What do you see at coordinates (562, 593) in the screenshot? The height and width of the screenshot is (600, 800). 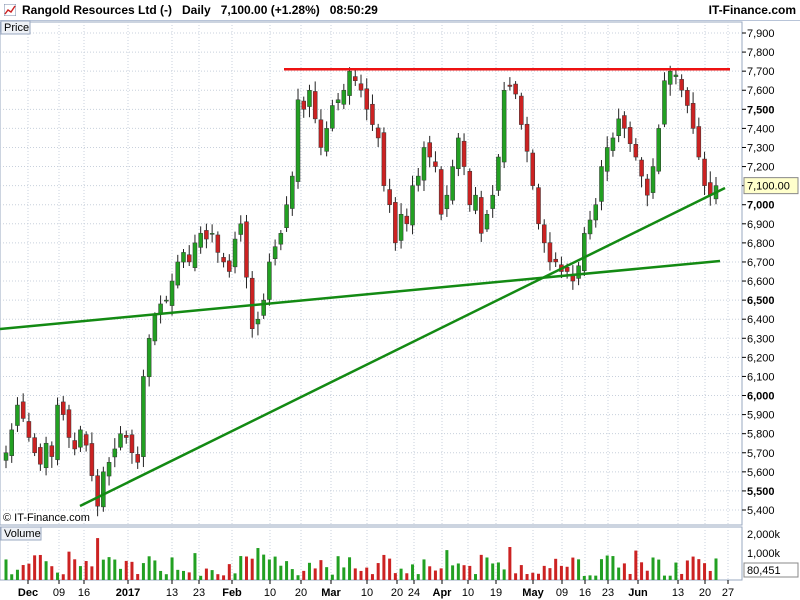 I see `date-label: 09` at bounding box center [562, 593].